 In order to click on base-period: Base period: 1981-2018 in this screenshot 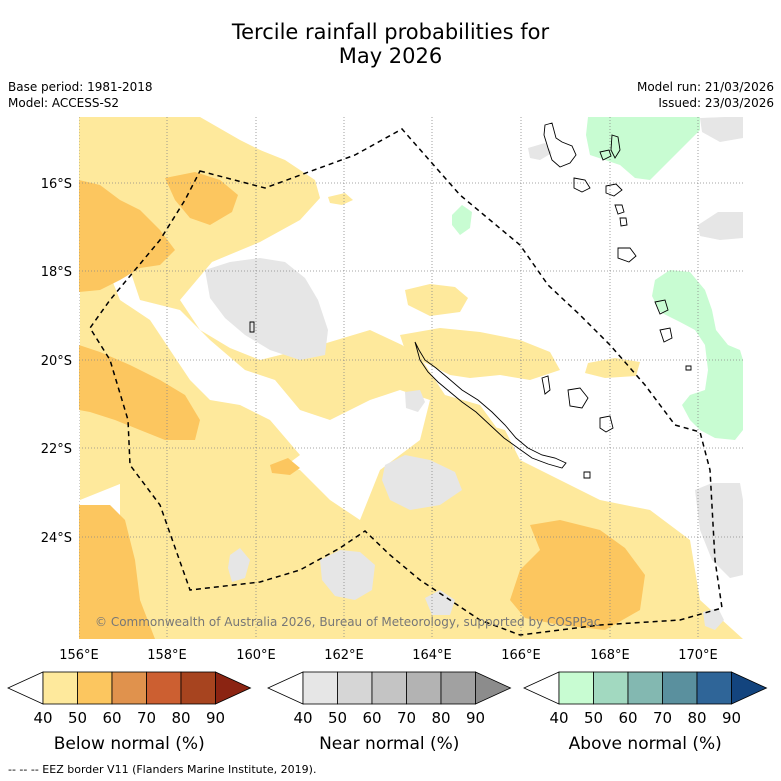, I will do `click(80, 87)`.